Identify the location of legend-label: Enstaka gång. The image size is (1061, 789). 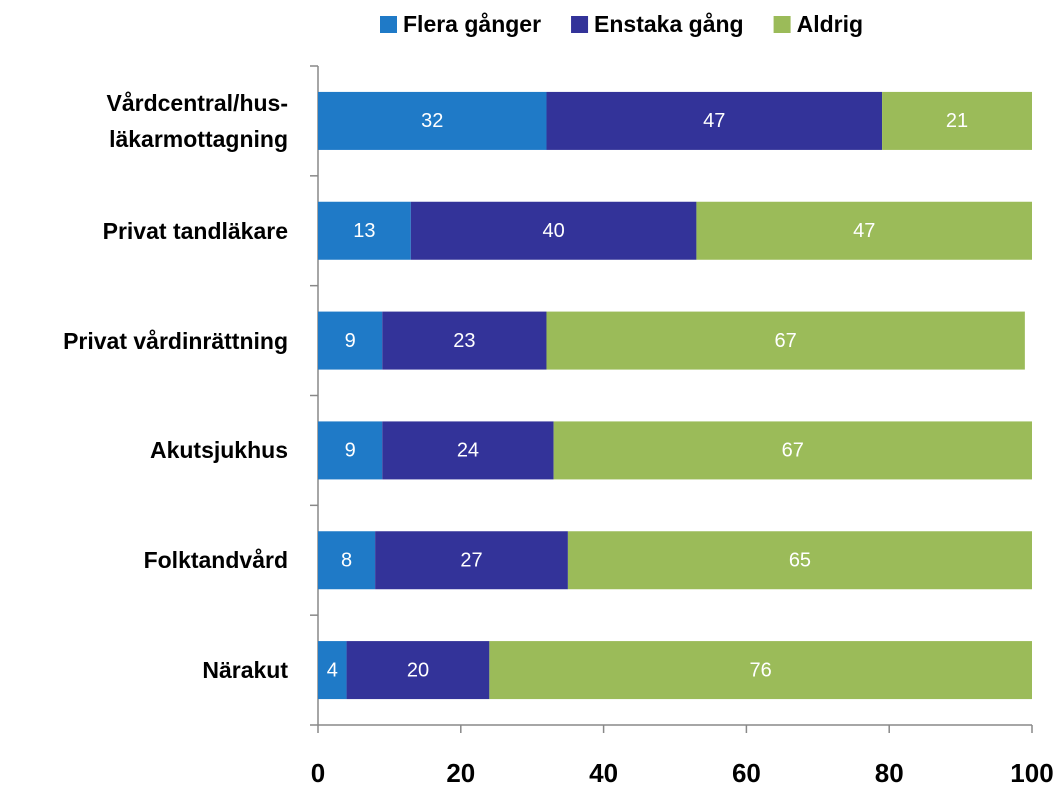
(669, 24).